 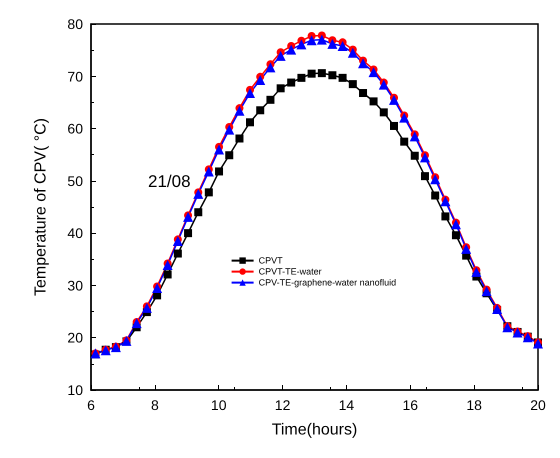 I want to click on legend-label: CPVT, so click(x=271, y=261).